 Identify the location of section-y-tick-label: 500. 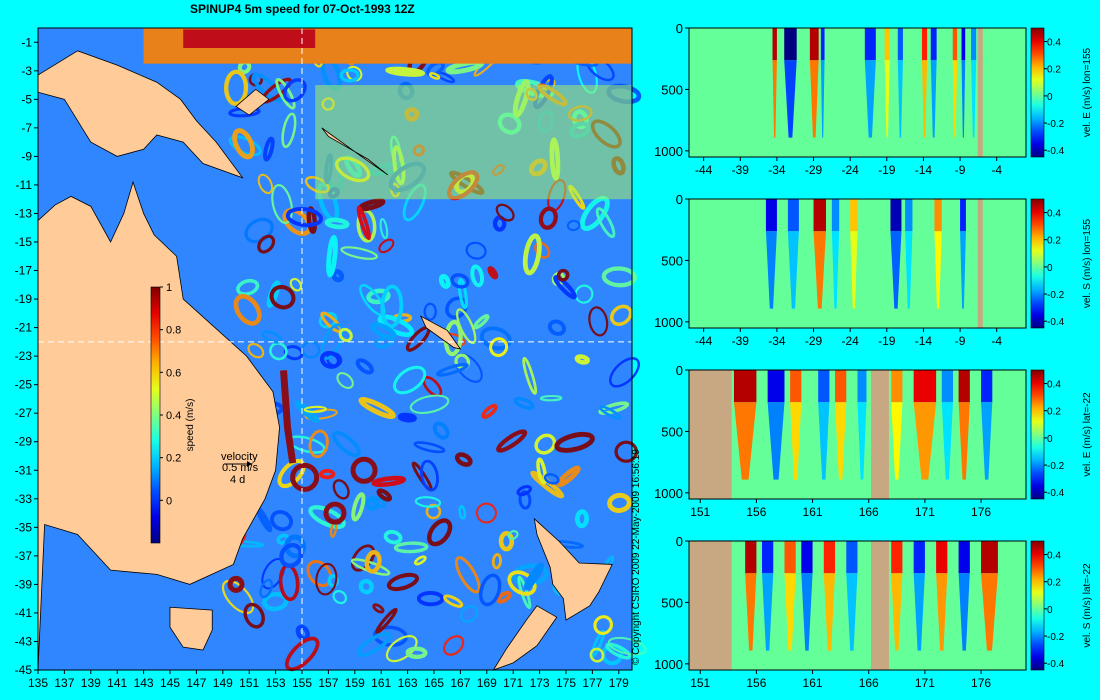
(672, 602).